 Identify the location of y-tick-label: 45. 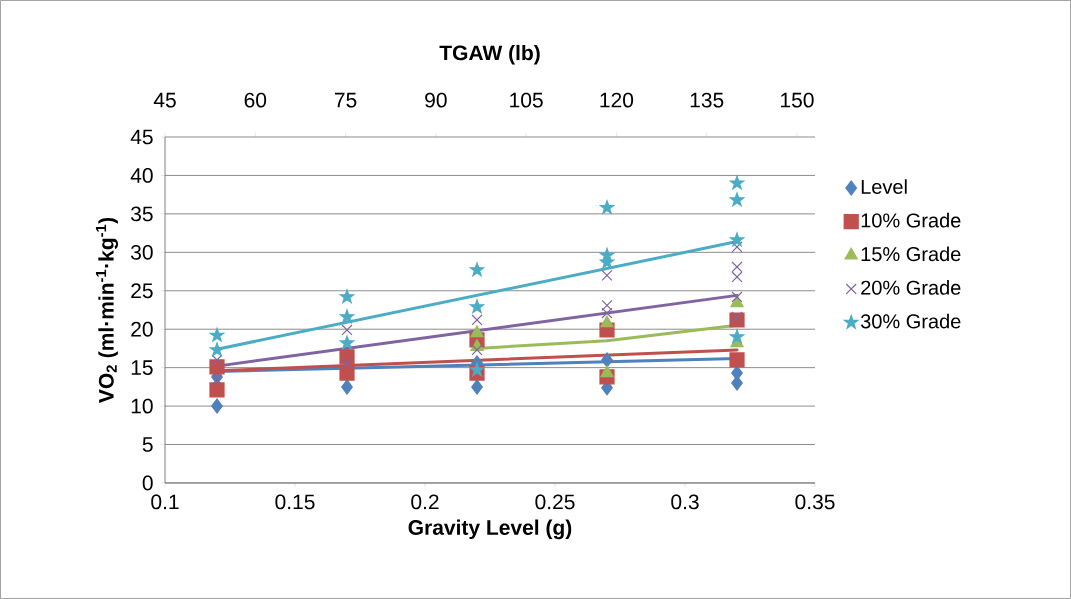
(141, 137).